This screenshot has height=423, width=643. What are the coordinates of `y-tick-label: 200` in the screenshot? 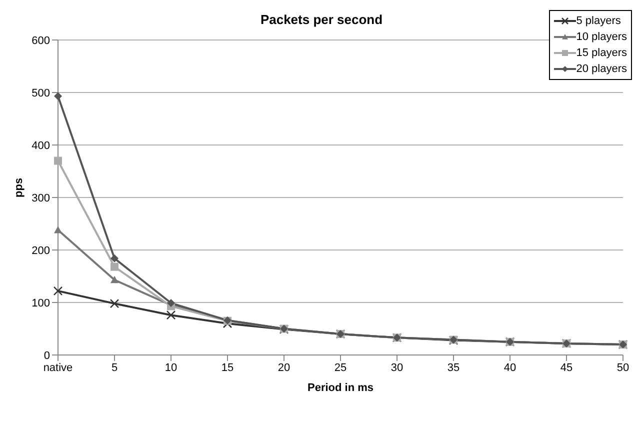 It's located at (41, 250).